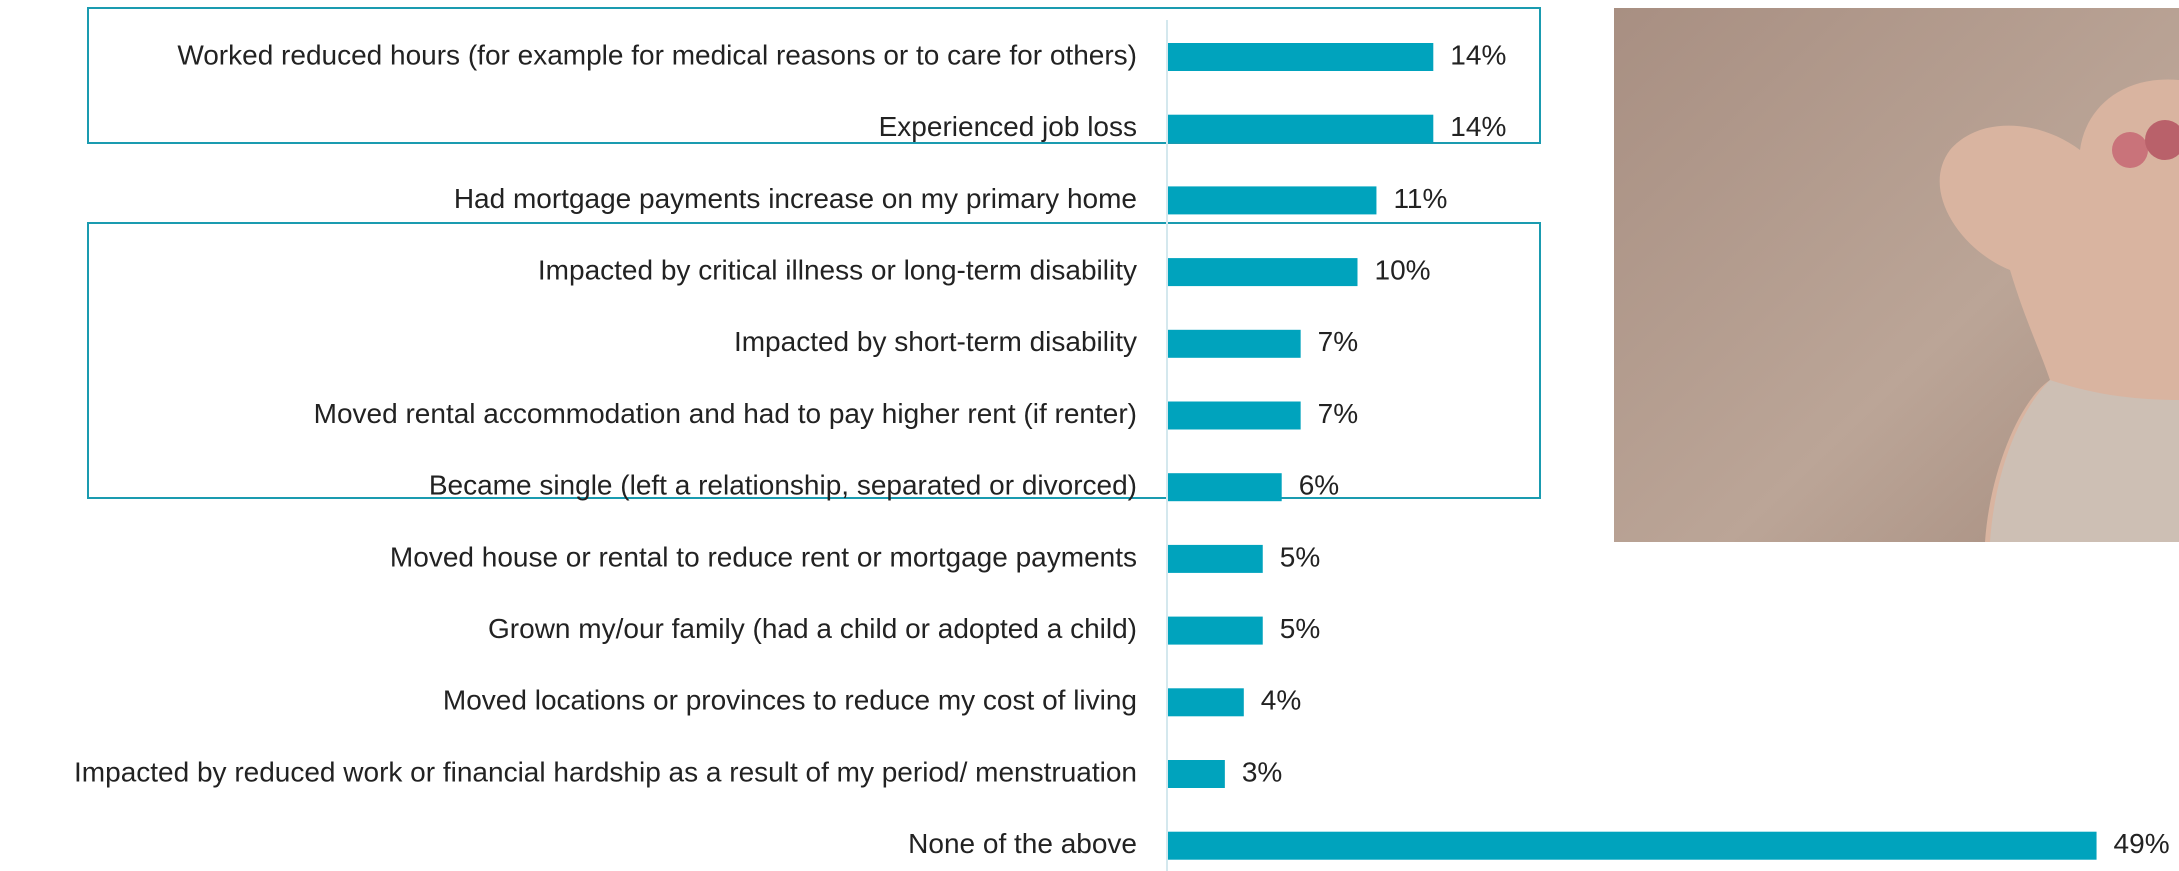  Describe the element at coordinates (935, 341) in the screenshot. I see `category-label: Impacted by short-term disability` at that location.